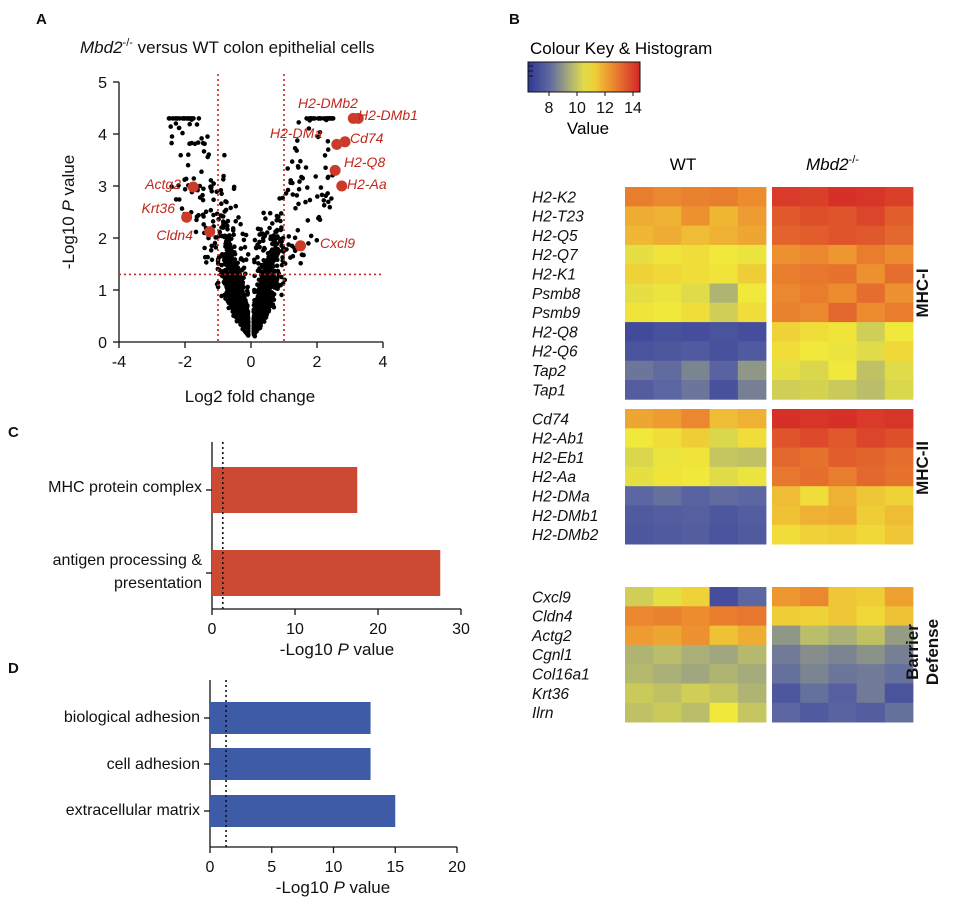 The height and width of the screenshot is (903, 956). What do you see at coordinates (251, 227) in the screenshot?
I see `volcano-background-points` at bounding box center [251, 227].